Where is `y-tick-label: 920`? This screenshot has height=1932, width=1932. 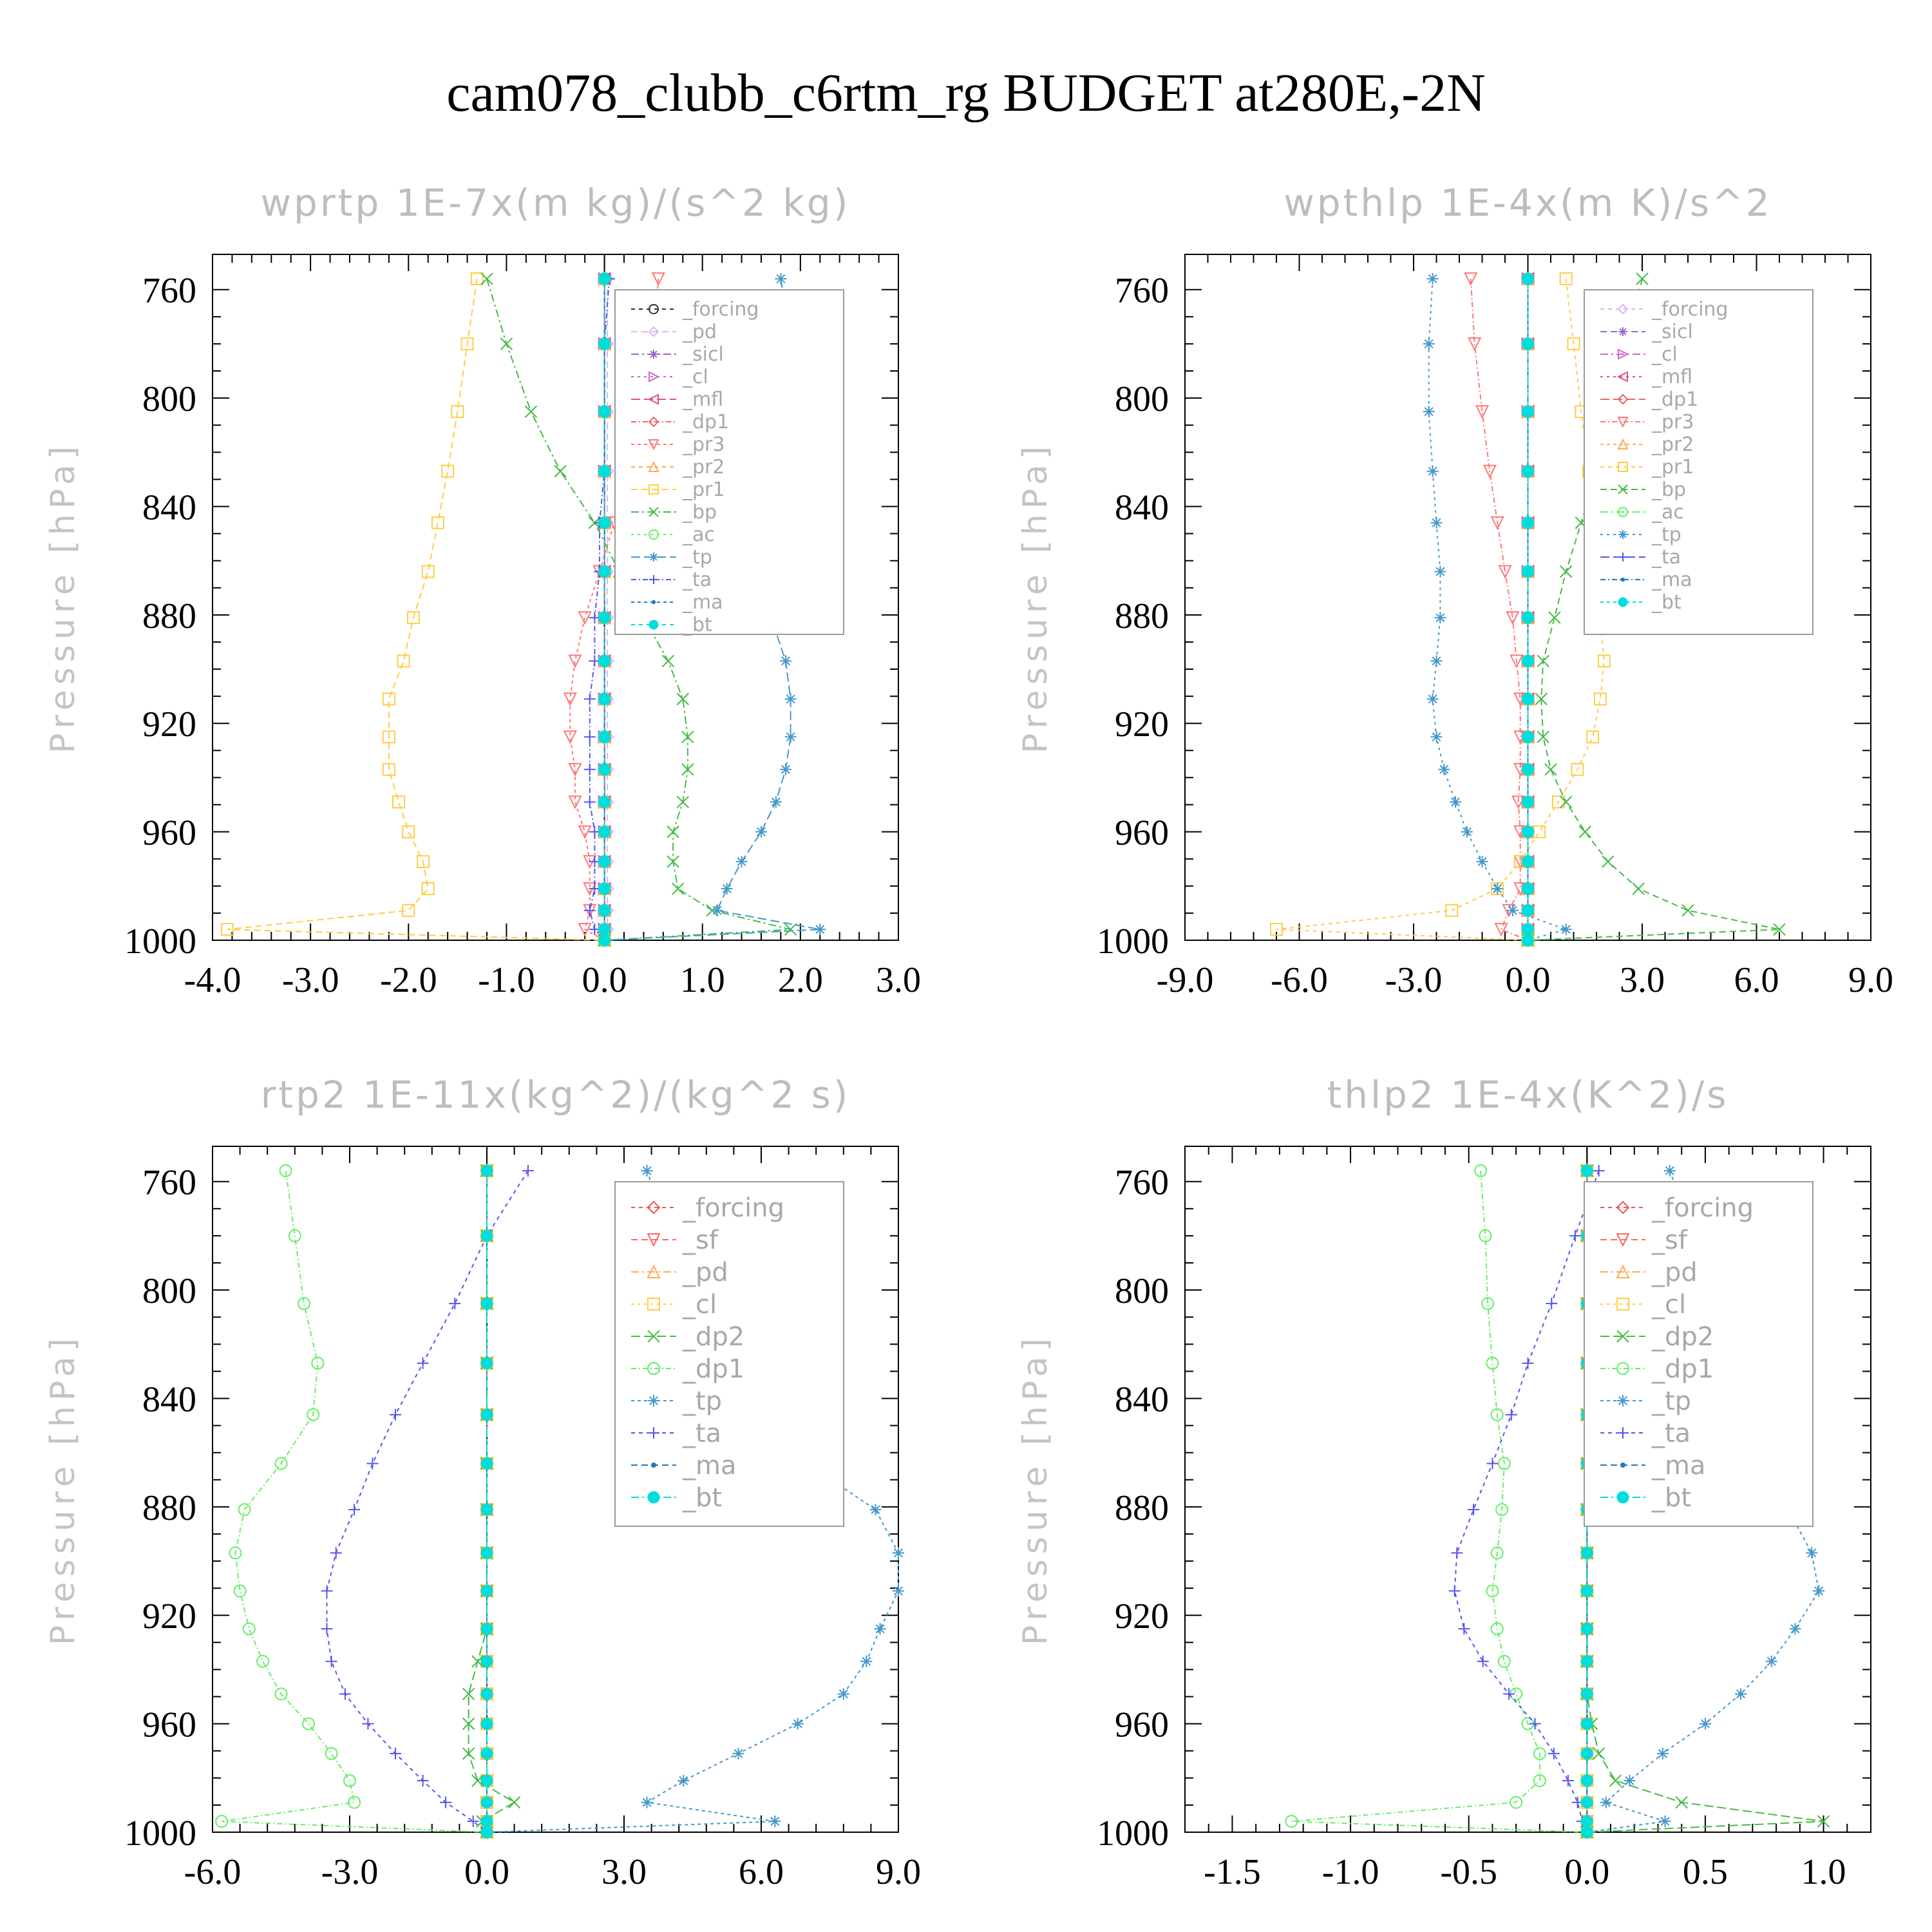
y-tick-label: 920 is located at coordinates (169, 1616).